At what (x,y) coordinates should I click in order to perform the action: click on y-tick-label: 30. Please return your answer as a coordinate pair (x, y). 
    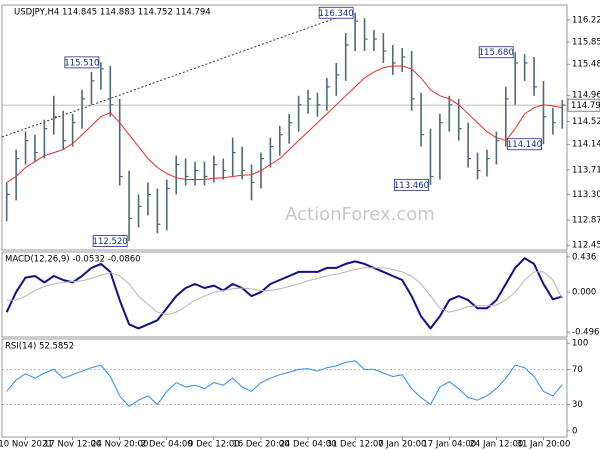
    Looking at the image, I should click on (577, 405).